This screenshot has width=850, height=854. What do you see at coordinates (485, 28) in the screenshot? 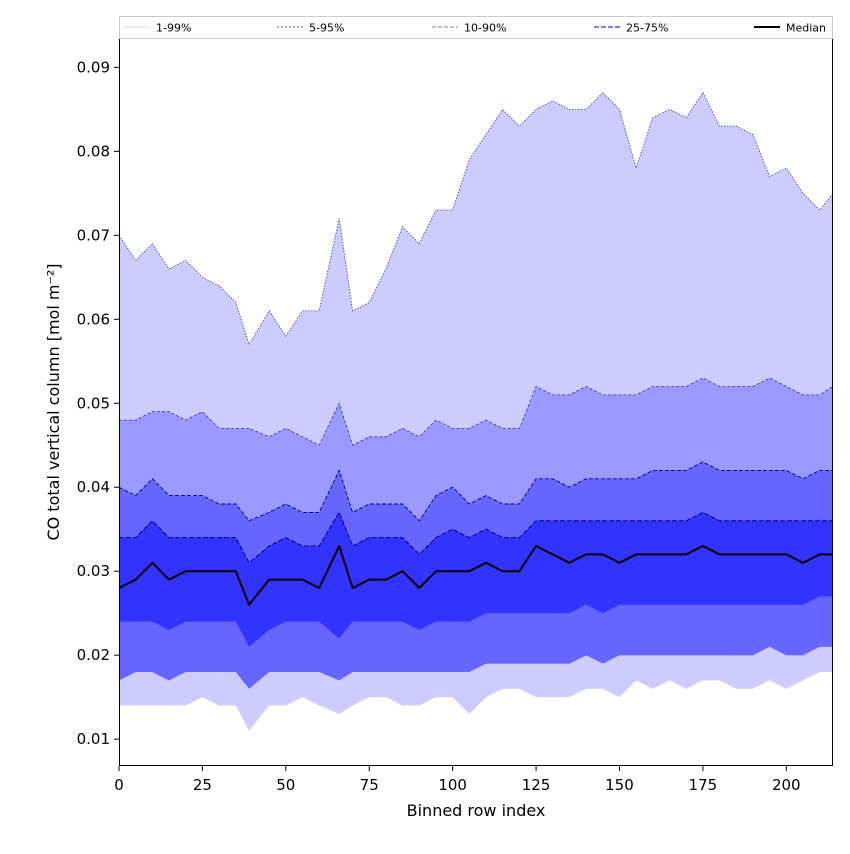
I see `legend-label: 10-90%` at bounding box center [485, 28].